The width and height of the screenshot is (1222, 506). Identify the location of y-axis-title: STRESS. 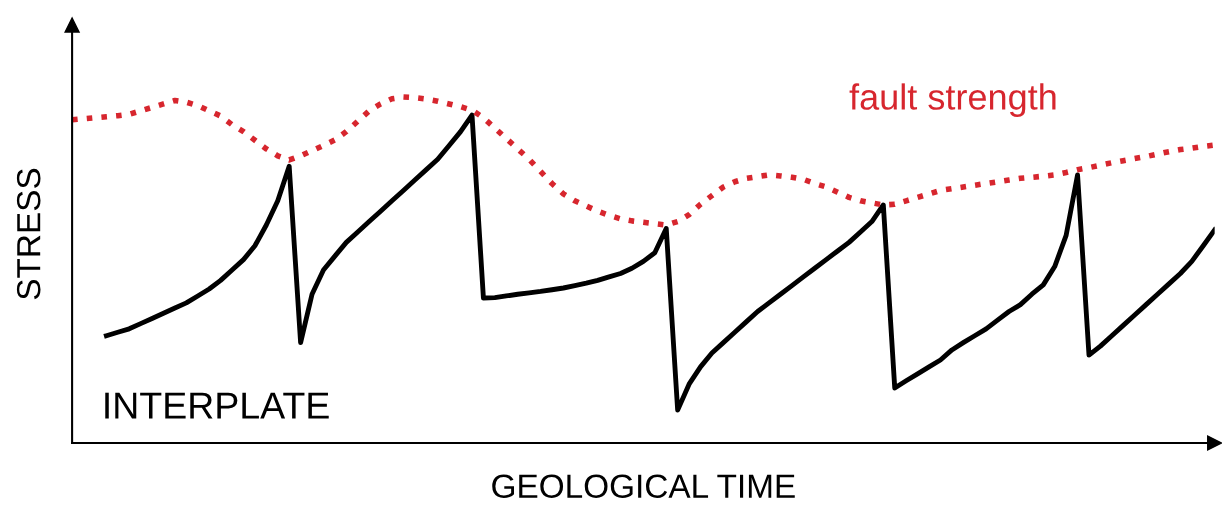
(28, 234).